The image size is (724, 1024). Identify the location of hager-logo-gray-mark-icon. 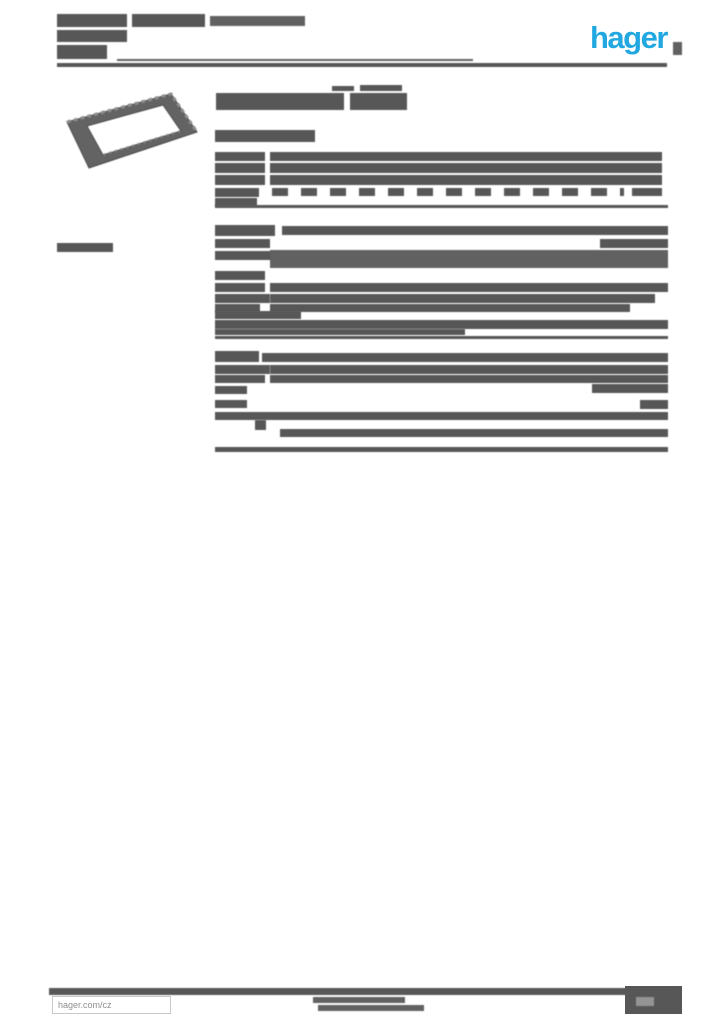
(677, 48).